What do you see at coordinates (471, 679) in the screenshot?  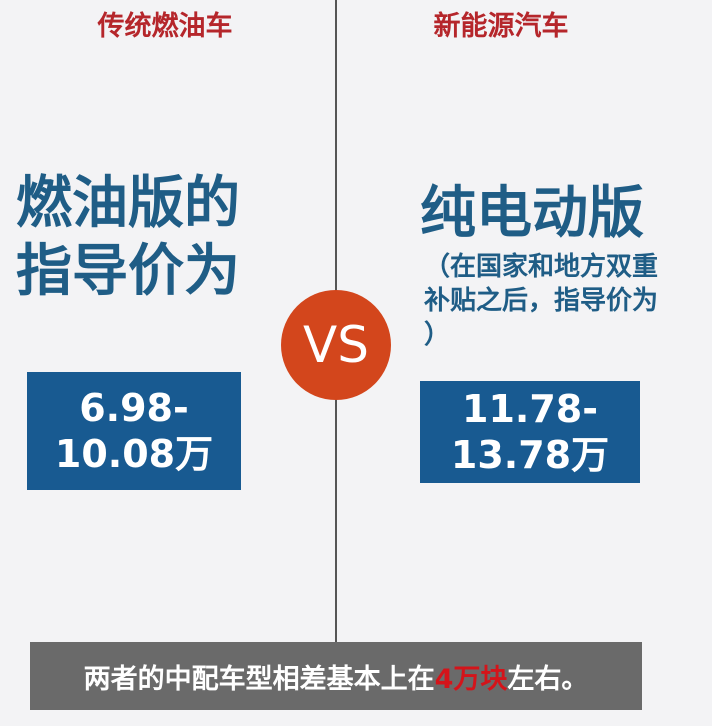 I see `summary-highlight: 4万块` at bounding box center [471, 679].